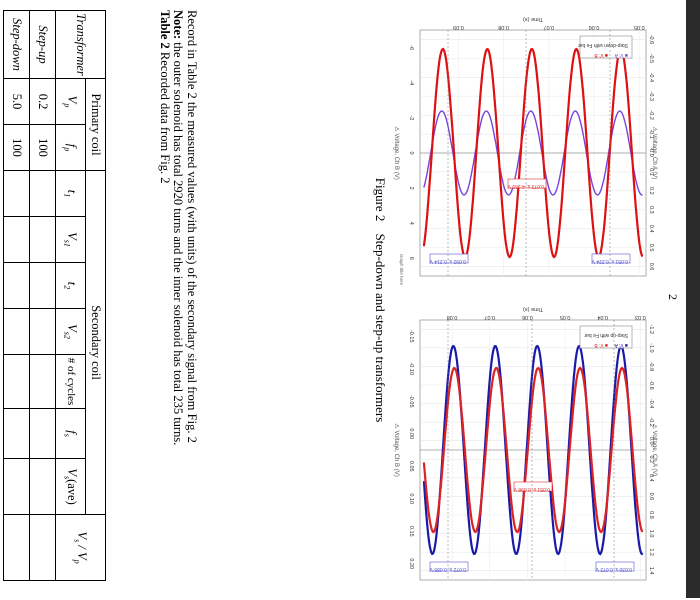 This screenshot has width=700, height=600. What do you see at coordinates (380, 199) in the screenshot?
I see `figure-label: Figure 2` at bounding box center [380, 199].